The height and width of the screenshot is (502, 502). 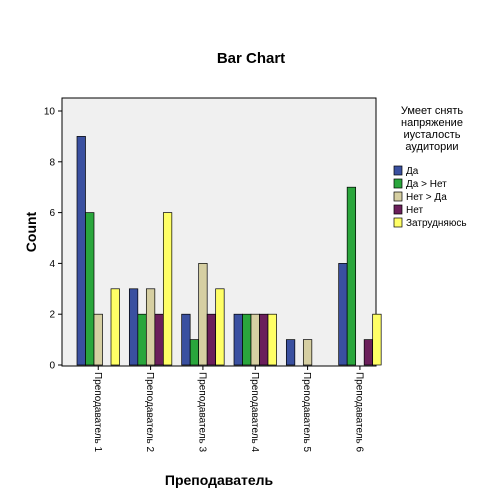 What do you see at coordinates (432, 111) in the screenshot?
I see `legend-title: Умеет снять` at bounding box center [432, 111].